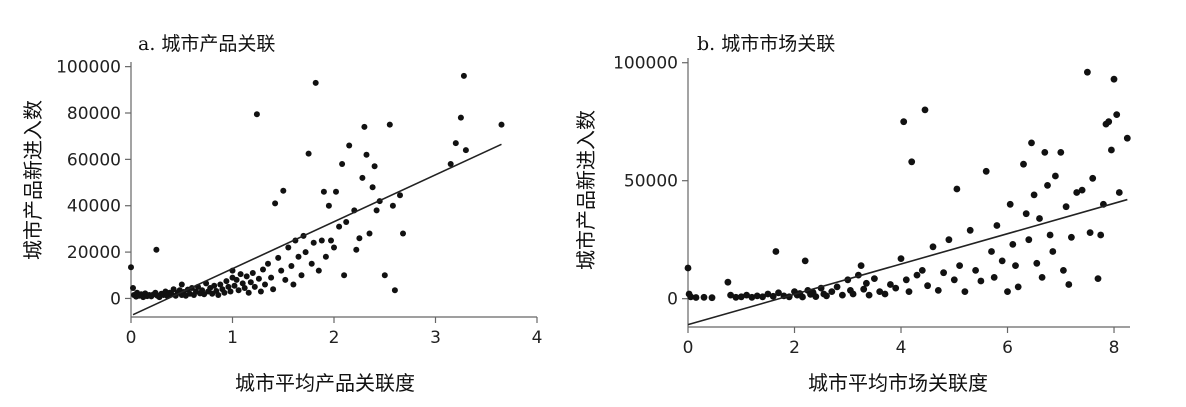  What do you see at coordinates (901, 348) in the screenshot?
I see `b-x-tick-label: 4` at bounding box center [901, 348].